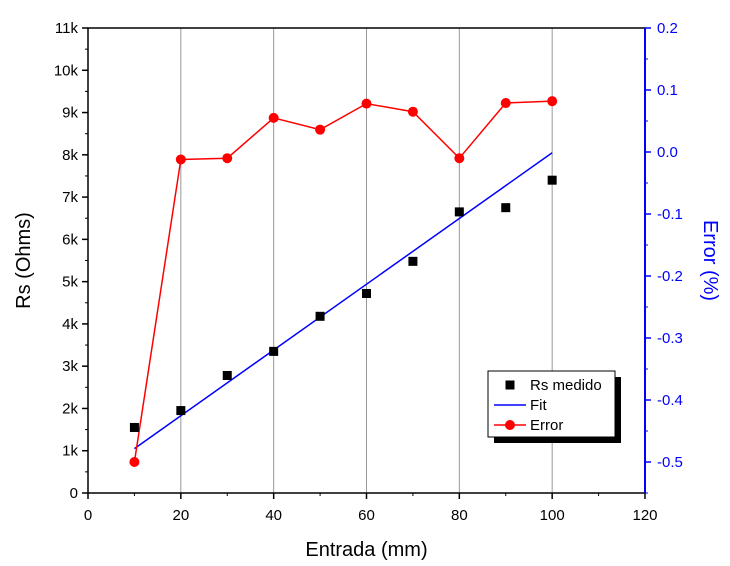 The image size is (730, 566). I want to click on legend-label-fit: Fit, so click(538, 405).